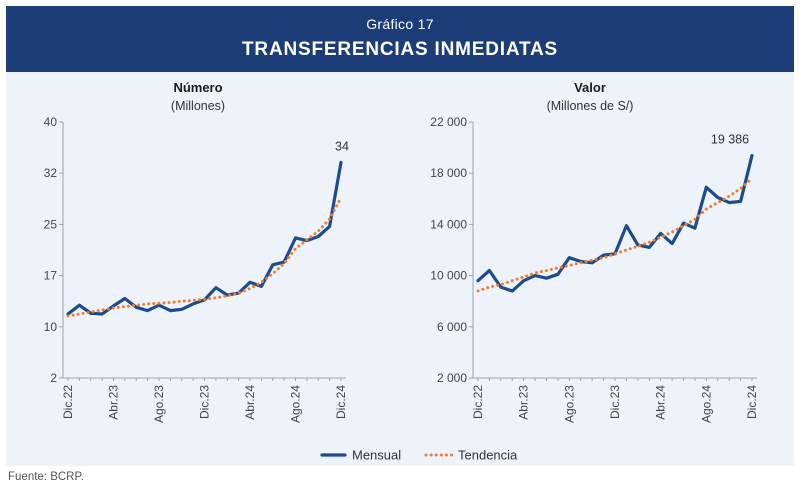 Image resolution: width=800 pixels, height=493 pixels. I want to click on panel-1-x-tick-label: Ago.24, so click(706, 404).